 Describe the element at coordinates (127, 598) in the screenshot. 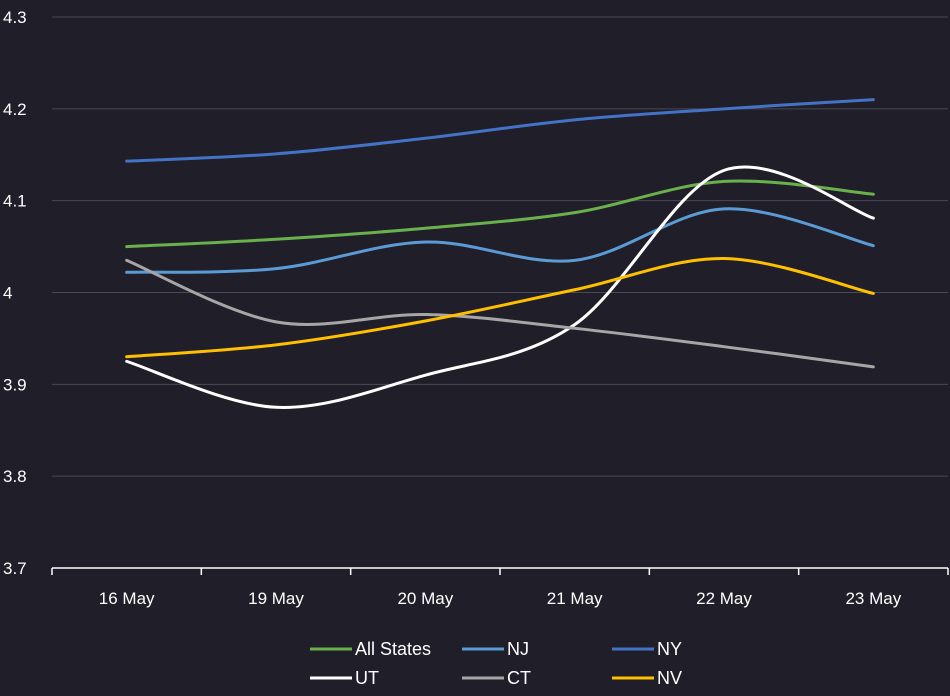

I see `x-tick-label: 16 May` at that location.